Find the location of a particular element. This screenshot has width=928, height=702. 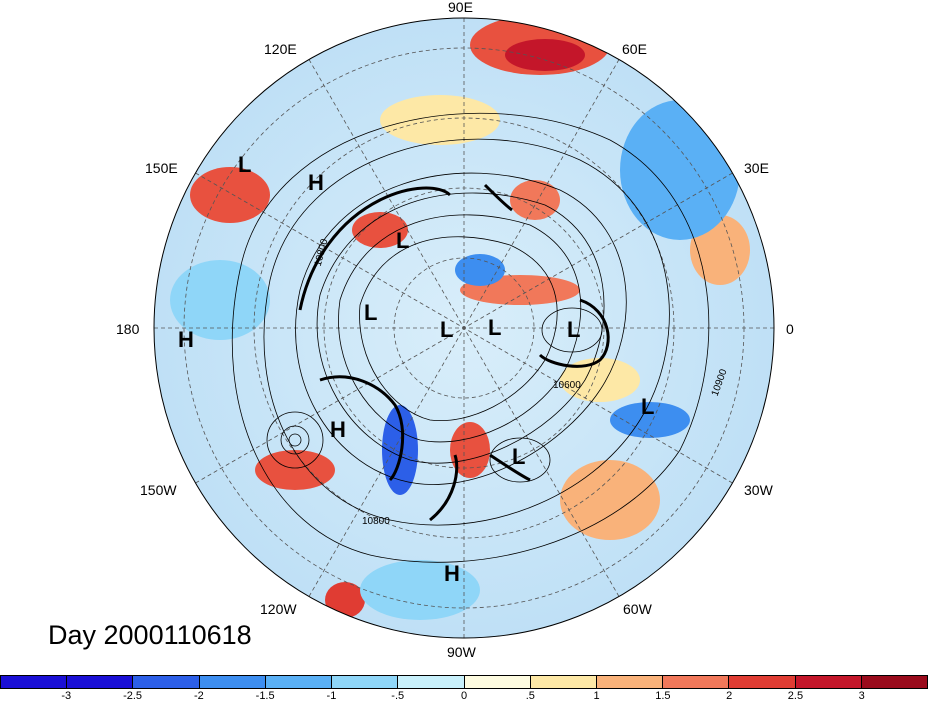

lon-label-30e: 30E is located at coordinates (756, 168).